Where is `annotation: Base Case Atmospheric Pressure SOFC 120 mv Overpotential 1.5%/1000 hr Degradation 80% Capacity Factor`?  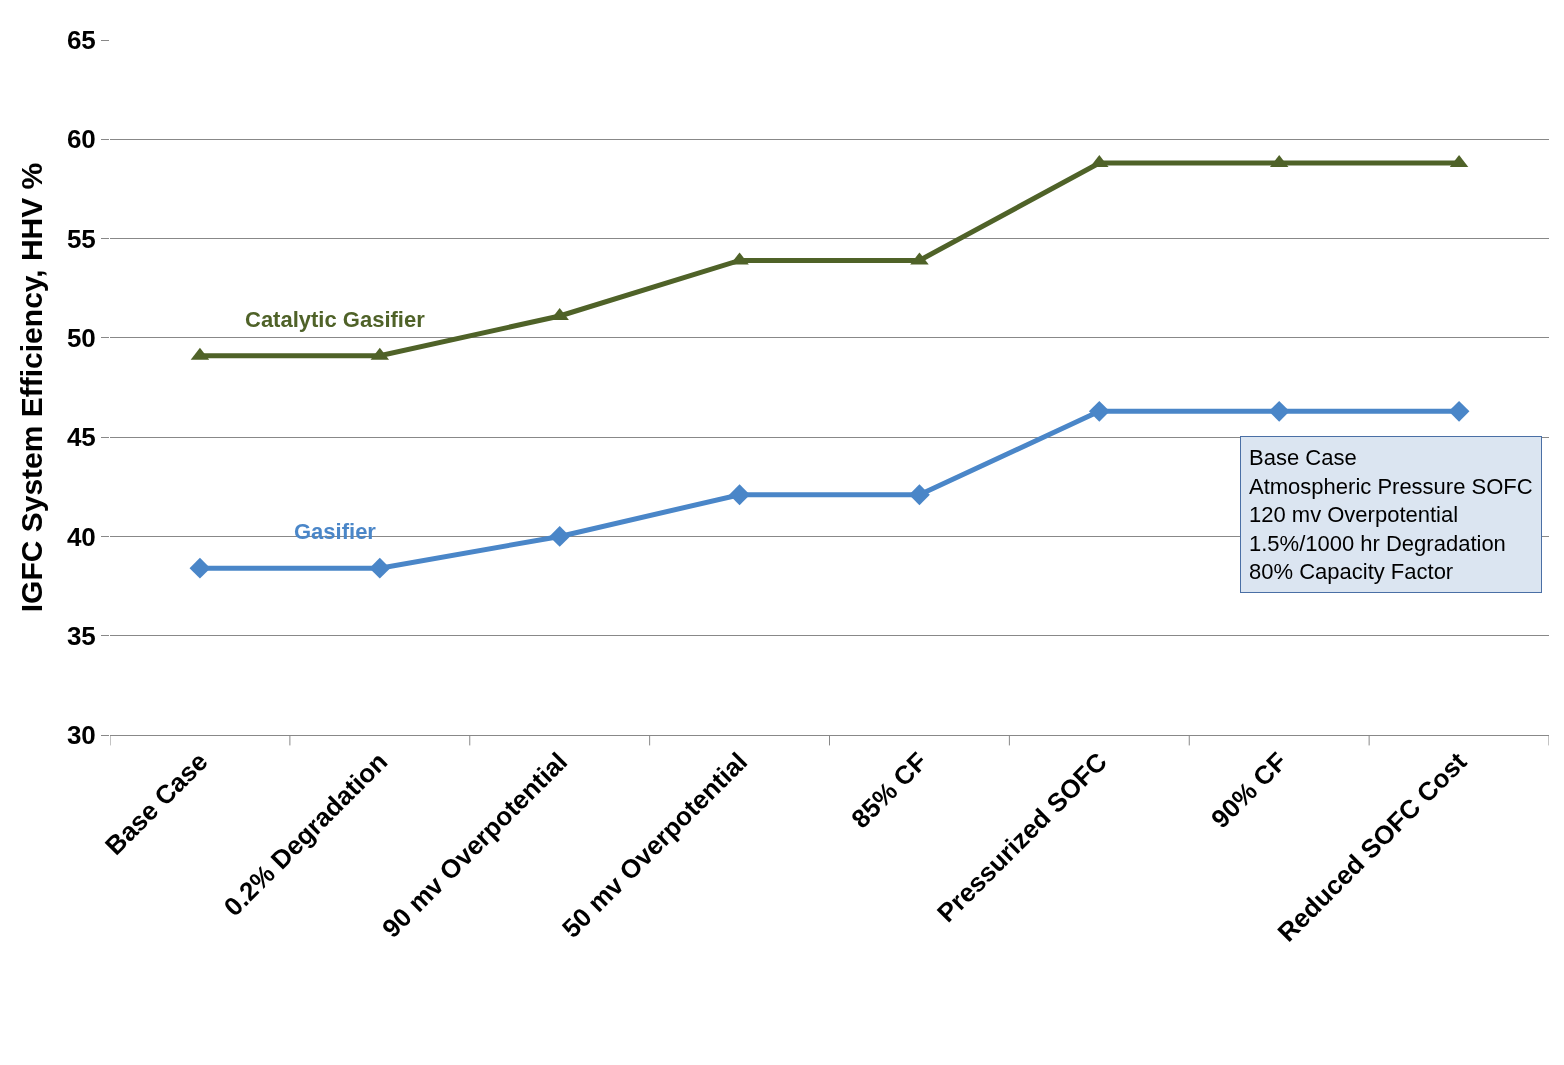 annotation: Base Case Atmospheric Pressure SOFC 120 mv Overpotential 1.5%/1000 hr Degradation 80% Capacity Factor is located at coordinates (1391, 515).